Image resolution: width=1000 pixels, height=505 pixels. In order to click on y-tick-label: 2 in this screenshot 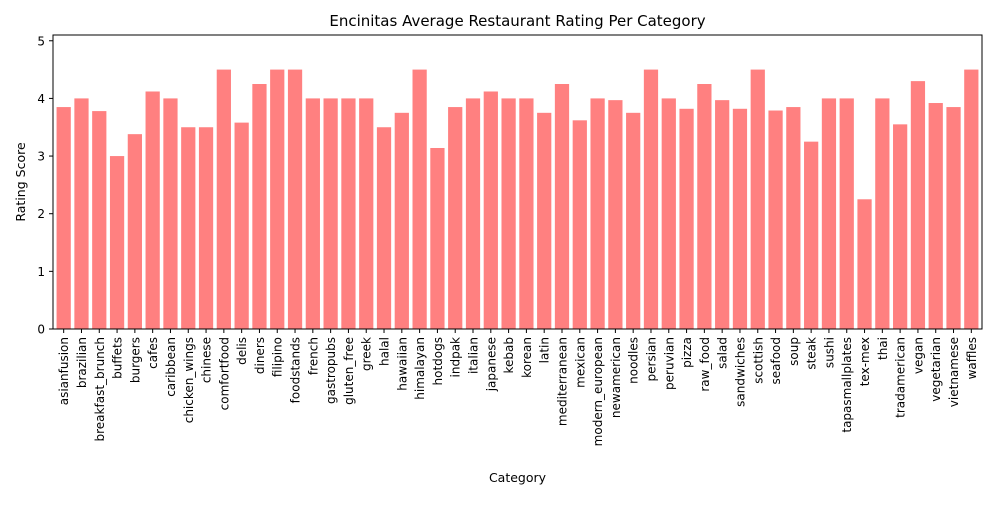, I will do `click(41, 214)`.